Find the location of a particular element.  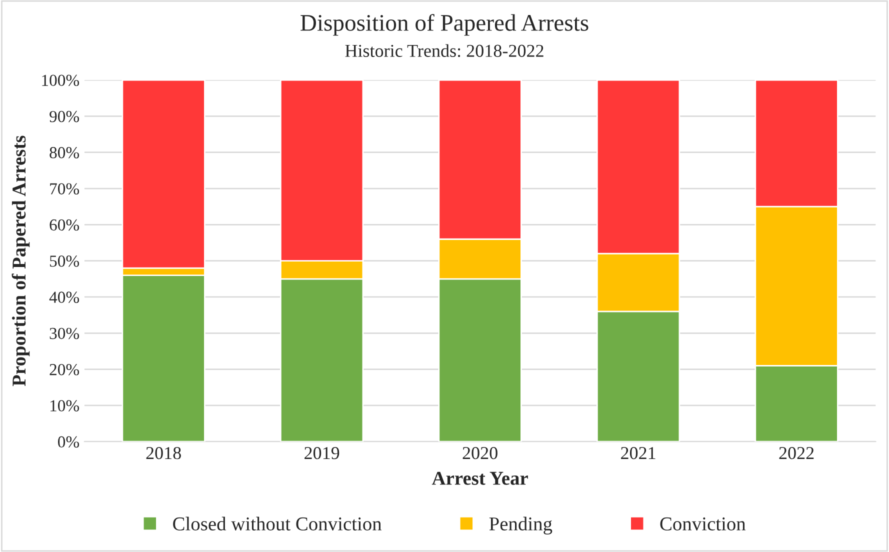

x-tick-label: 2022 is located at coordinates (796, 453).